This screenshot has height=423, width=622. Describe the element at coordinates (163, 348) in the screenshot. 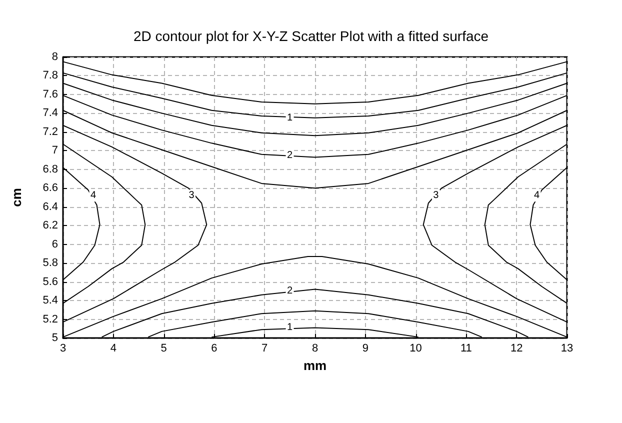

I see `x-tick-label: 5` at that location.